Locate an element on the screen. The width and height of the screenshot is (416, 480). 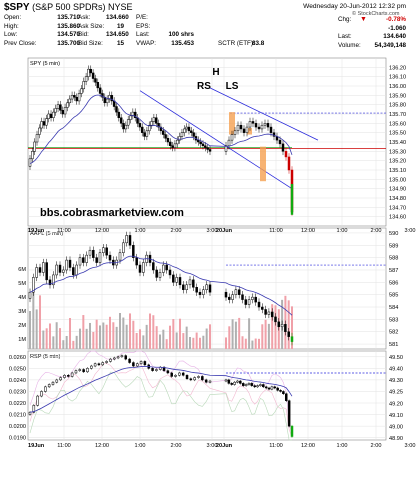
y-tick-label: 0.0220 is located at coordinates (17, 404).